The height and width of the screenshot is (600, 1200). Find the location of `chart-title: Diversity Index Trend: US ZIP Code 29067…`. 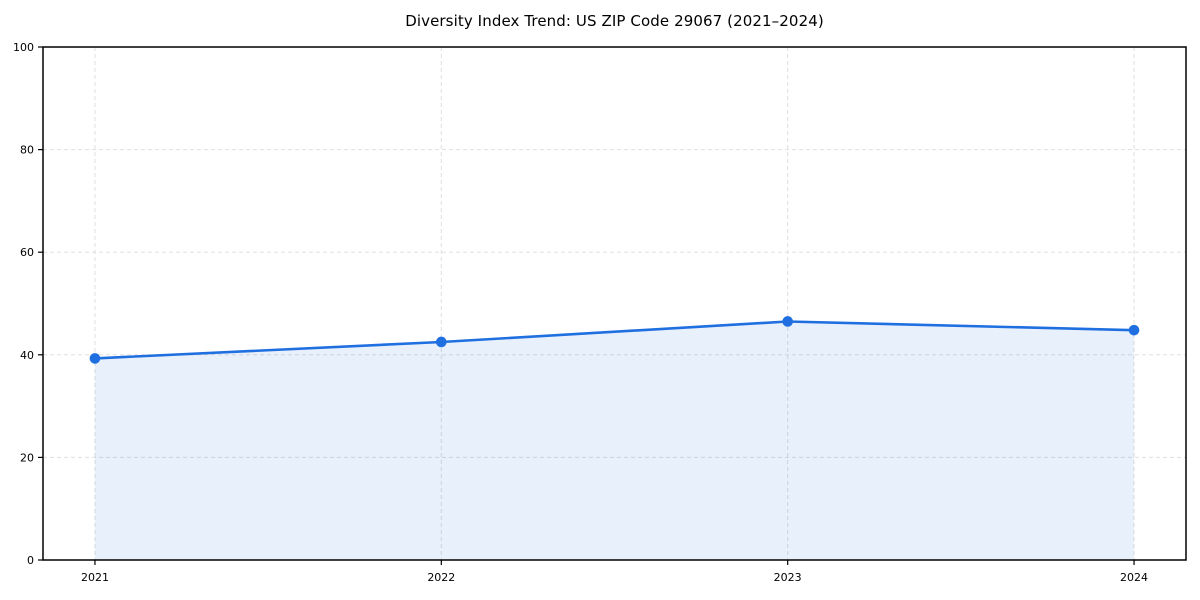

chart-title: Diversity Index Trend: US ZIP Code 29067… is located at coordinates (614, 21).